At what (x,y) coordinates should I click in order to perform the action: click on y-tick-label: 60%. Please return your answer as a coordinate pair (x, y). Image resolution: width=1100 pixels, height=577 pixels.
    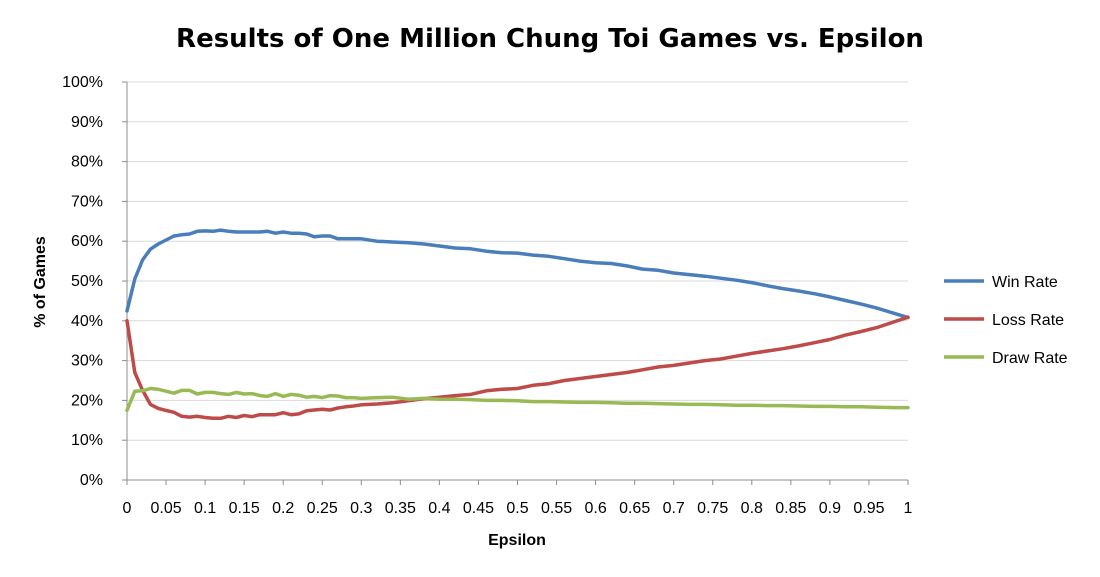
    Looking at the image, I should click on (87, 241).